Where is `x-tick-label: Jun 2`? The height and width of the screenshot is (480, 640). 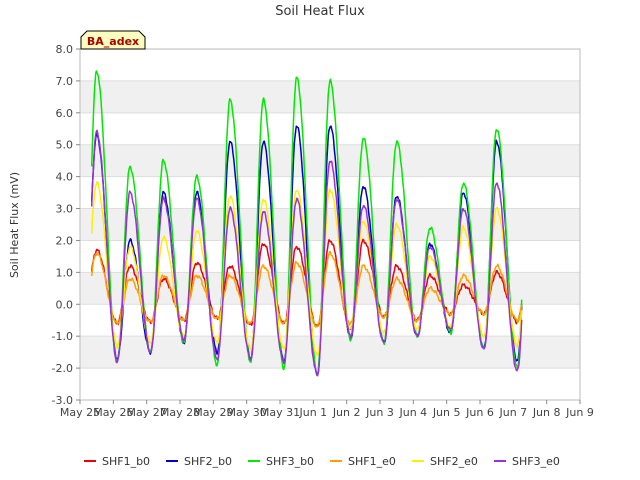 x-tick-label: Jun 2 is located at coordinates (346, 412).